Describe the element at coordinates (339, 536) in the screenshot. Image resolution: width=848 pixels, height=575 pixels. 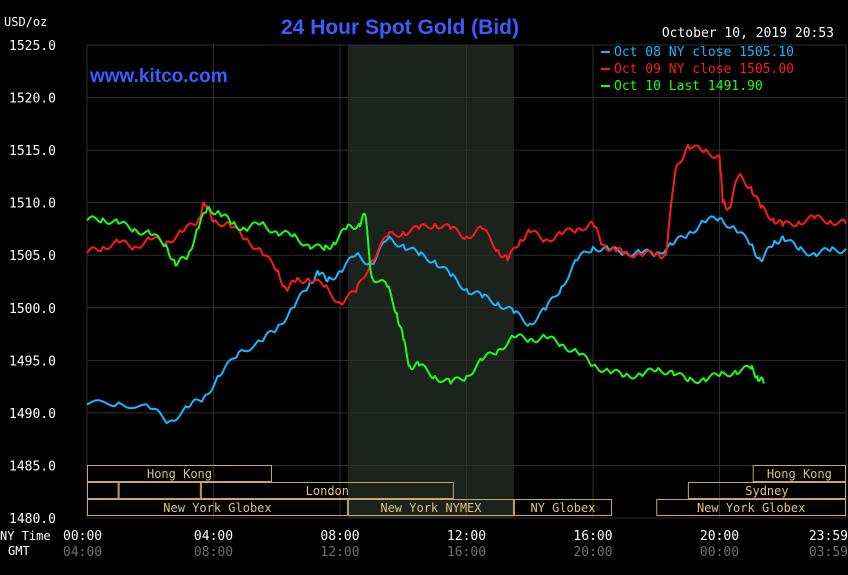
I see `x-tick-label-ny: 08:00` at that location.